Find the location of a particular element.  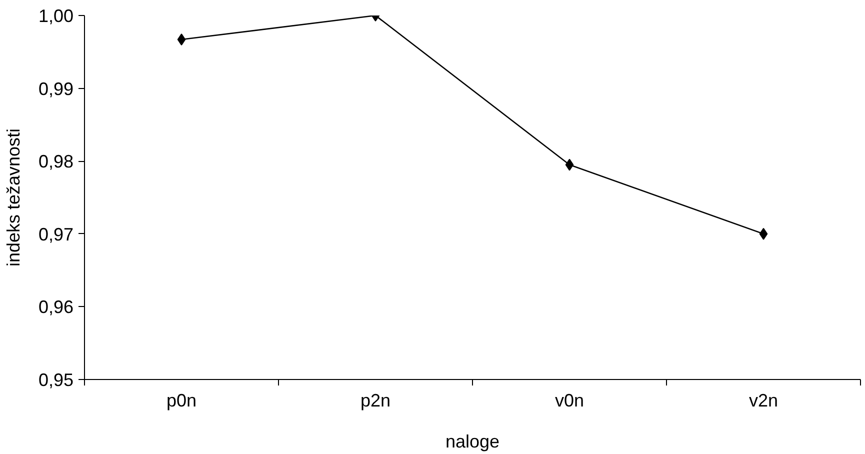

y-tick-label: 0,97 is located at coordinates (56, 234).